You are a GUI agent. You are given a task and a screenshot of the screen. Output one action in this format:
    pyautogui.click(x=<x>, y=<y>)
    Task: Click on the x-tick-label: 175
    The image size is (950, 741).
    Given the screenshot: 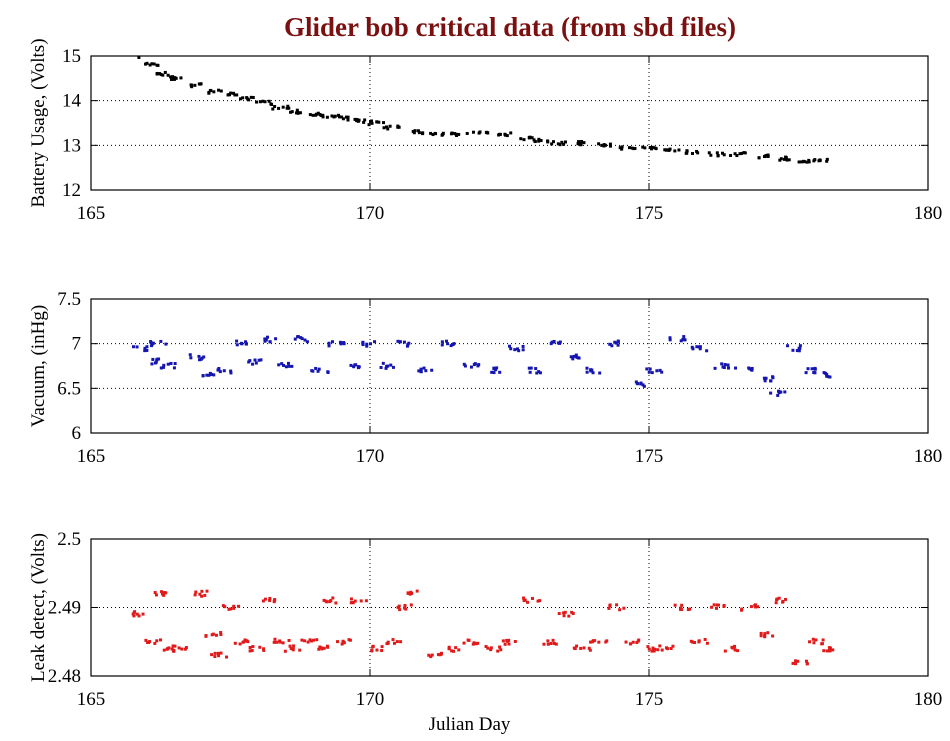 What is the action you would take?
    pyautogui.click(x=649, y=456)
    